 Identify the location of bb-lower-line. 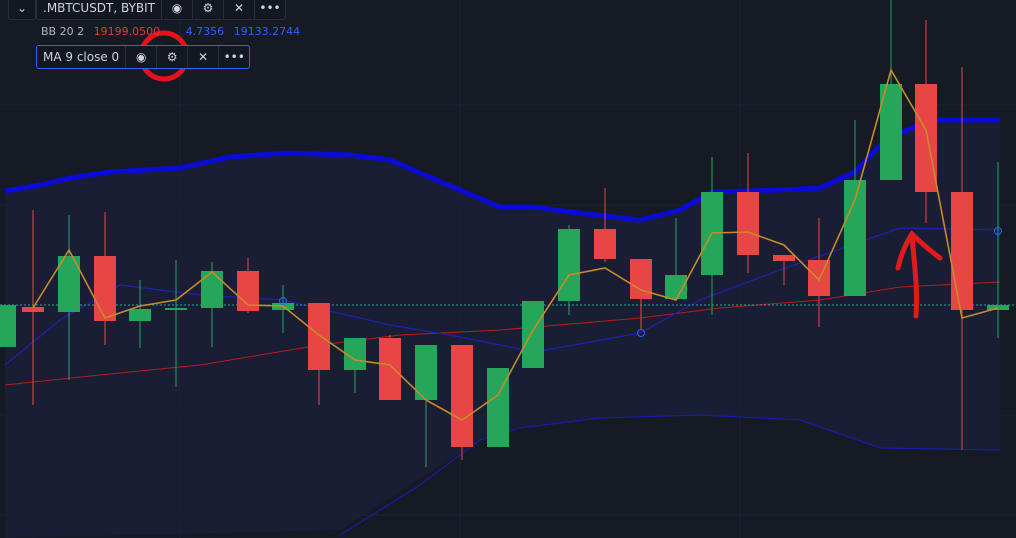
(670, 475).